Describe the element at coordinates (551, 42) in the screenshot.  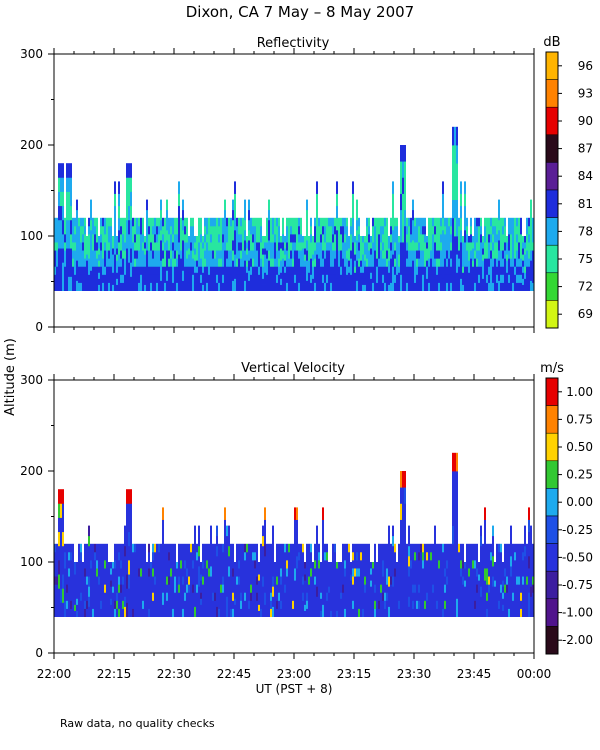
I see `reflectivity-units: dB` at that location.